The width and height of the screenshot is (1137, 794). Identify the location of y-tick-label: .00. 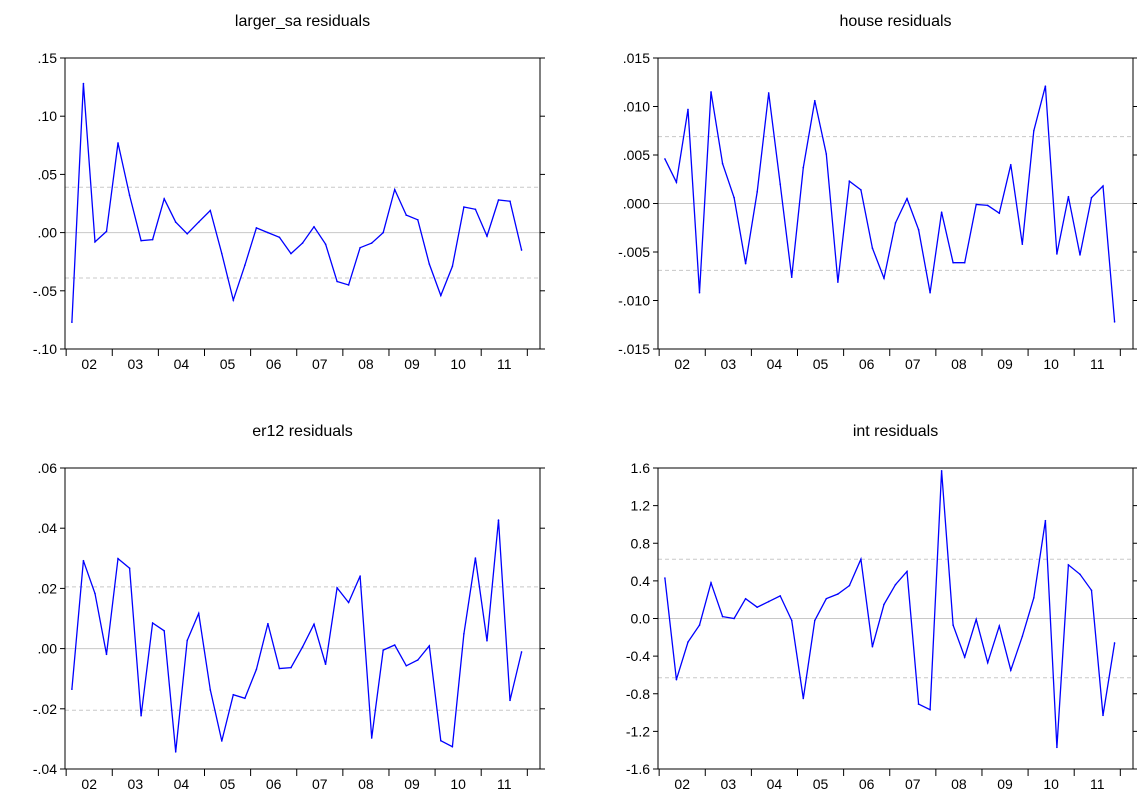
(48, 233).